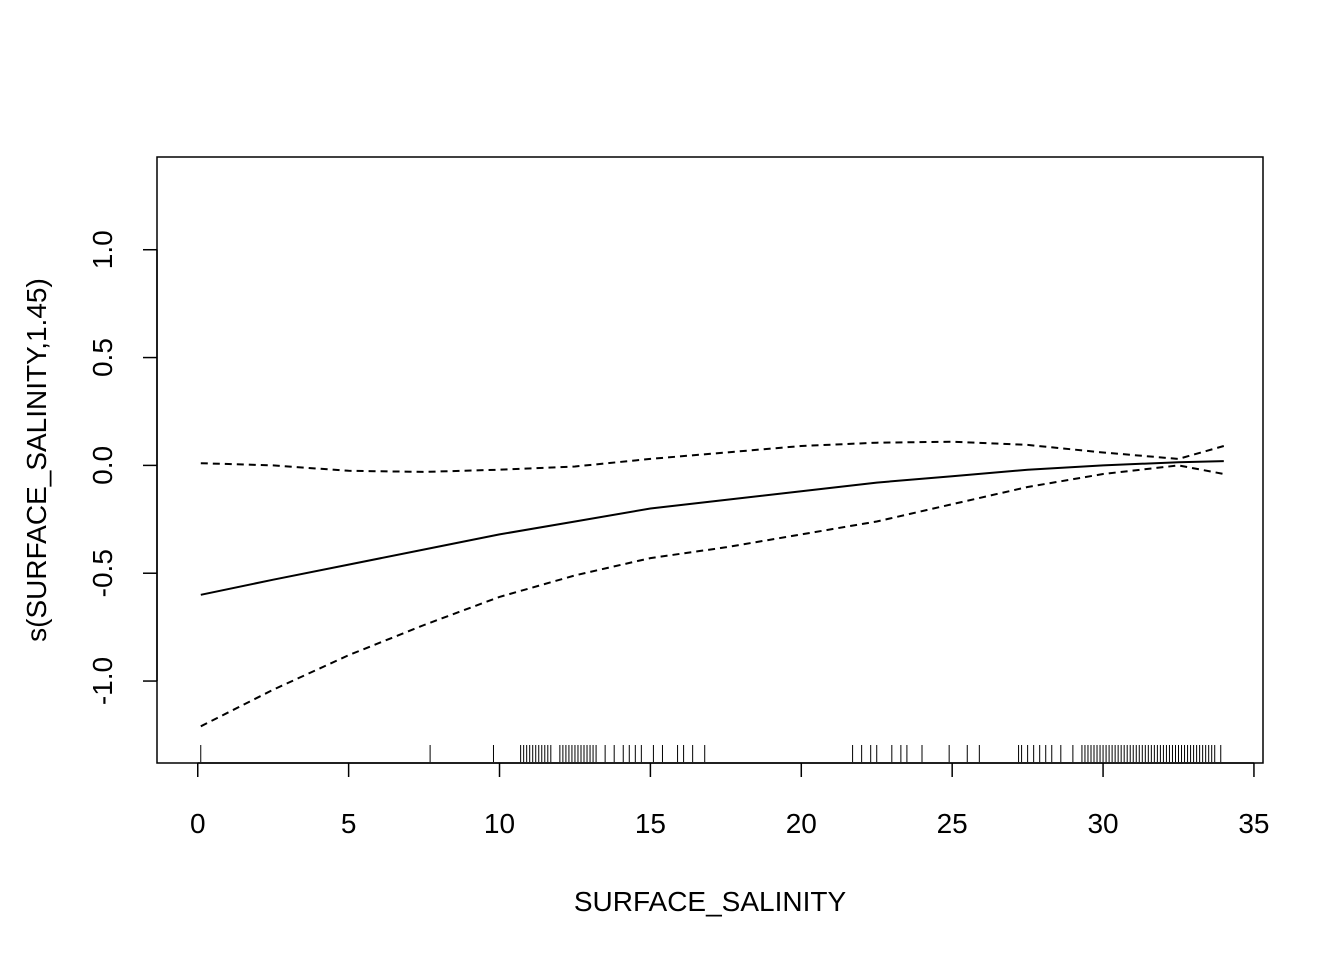 This screenshot has width=1344, height=960. I want to click on x-tick-label: 0, so click(198, 823).